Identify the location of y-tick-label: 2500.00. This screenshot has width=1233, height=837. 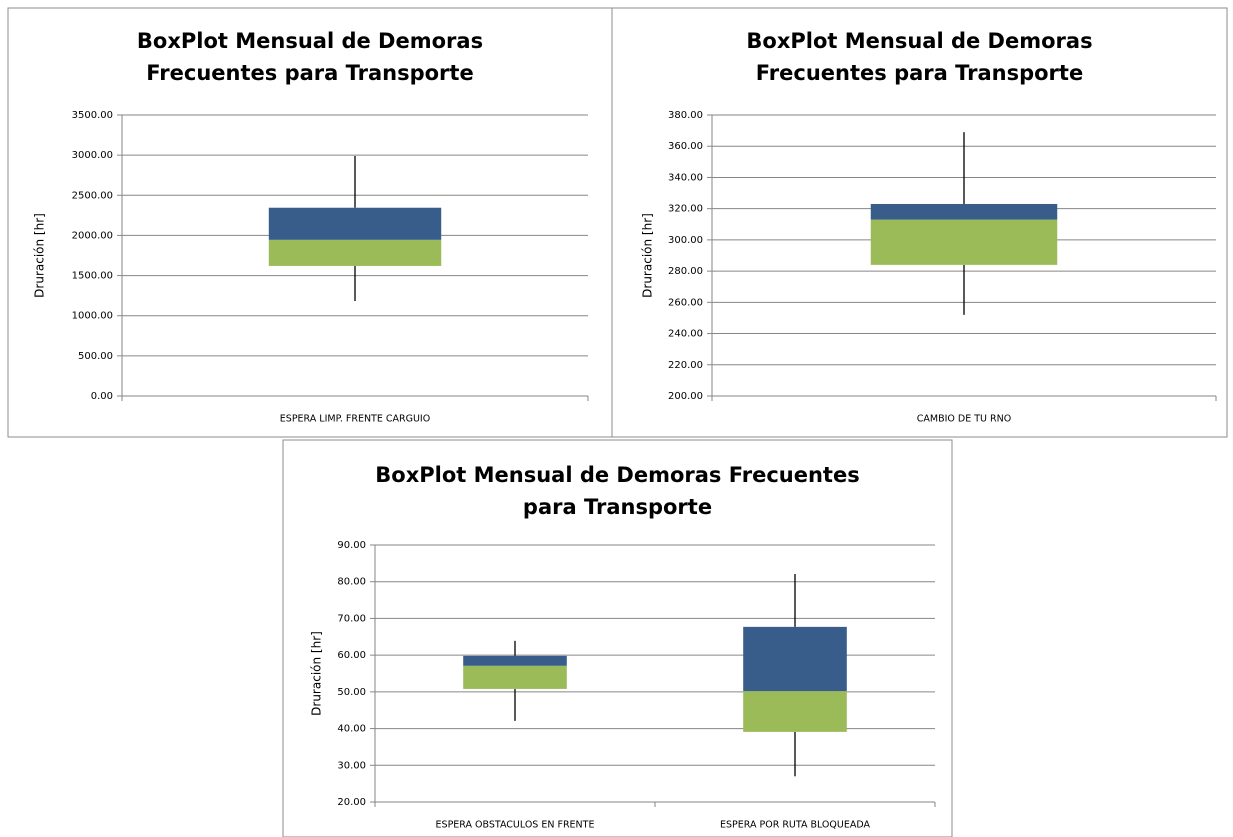
(92, 195).